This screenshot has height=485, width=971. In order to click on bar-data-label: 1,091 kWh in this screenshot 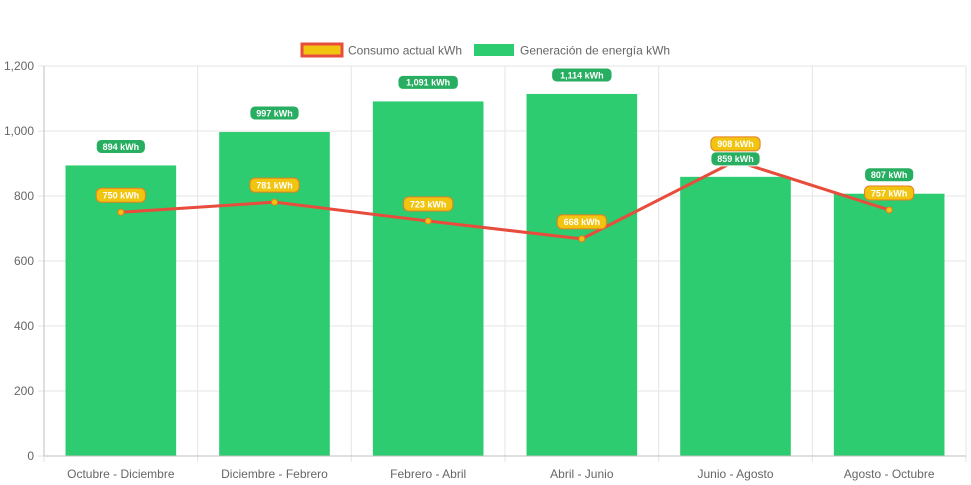, I will do `click(428, 83)`.